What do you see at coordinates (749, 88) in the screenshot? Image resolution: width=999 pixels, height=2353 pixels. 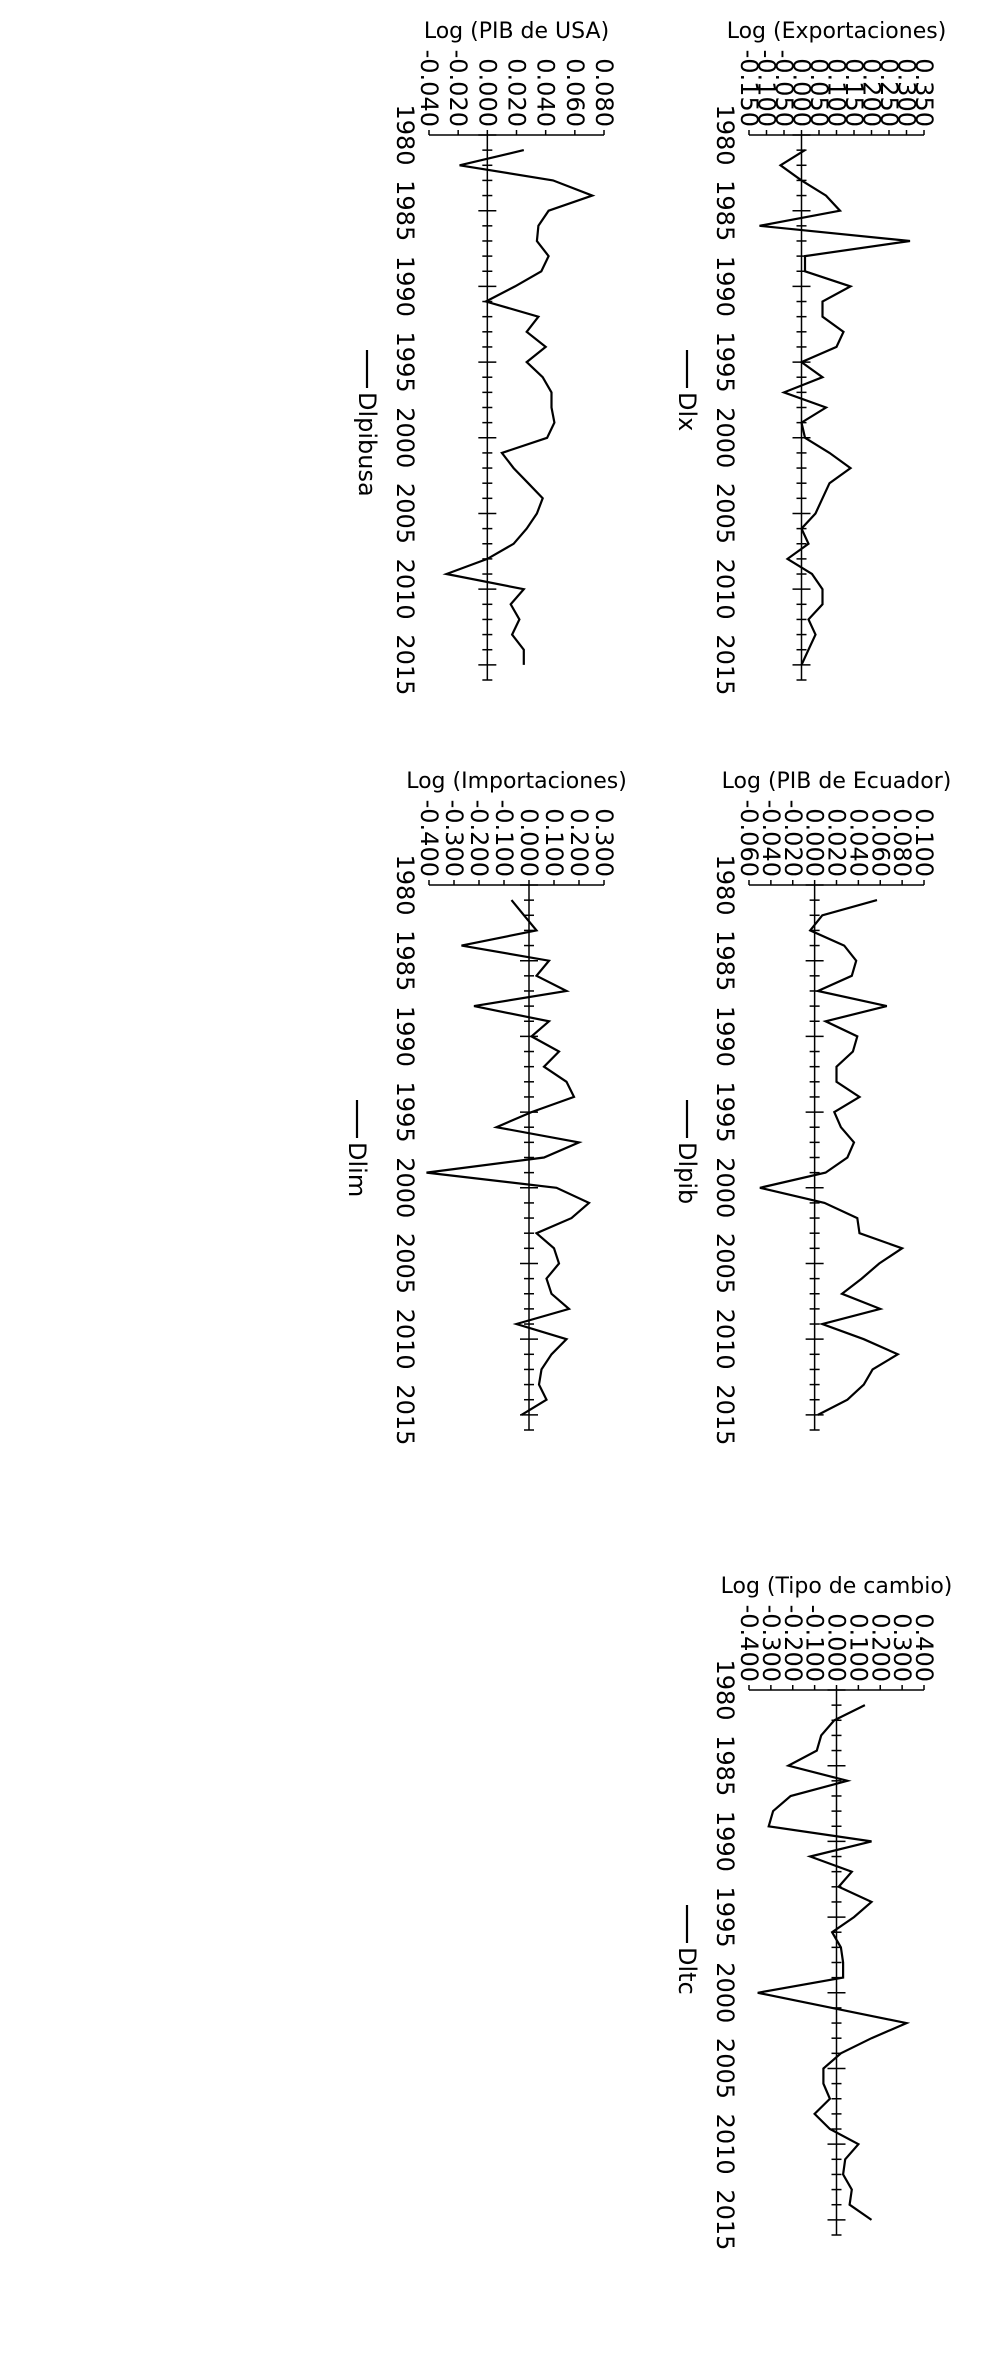 I see `y-tick-label: -0.150` at bounding box center [749, 88].